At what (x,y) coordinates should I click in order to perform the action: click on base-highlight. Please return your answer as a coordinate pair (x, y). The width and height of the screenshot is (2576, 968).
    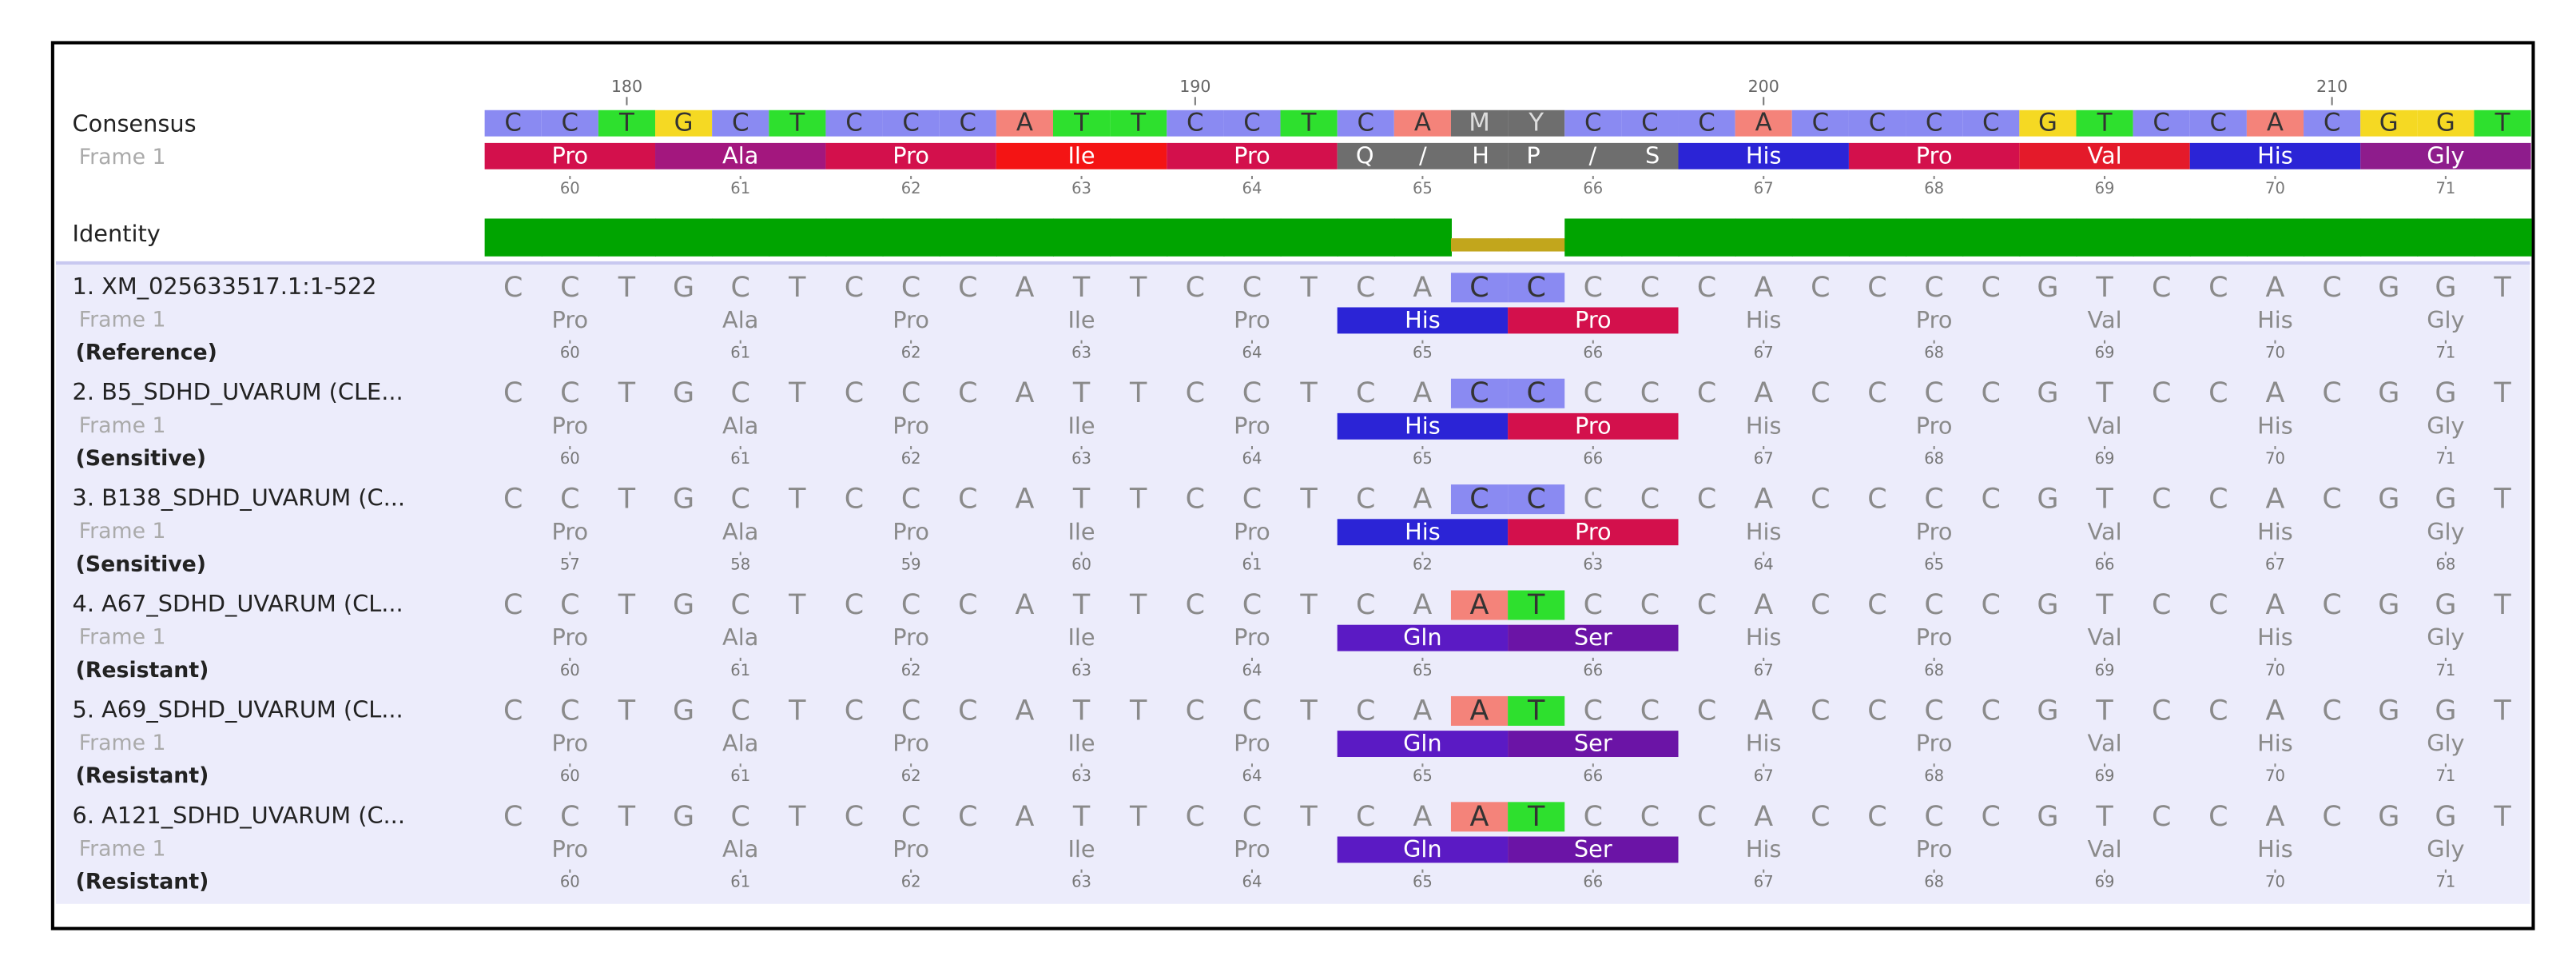
    Looking at the image, I should click on (1479, 499).